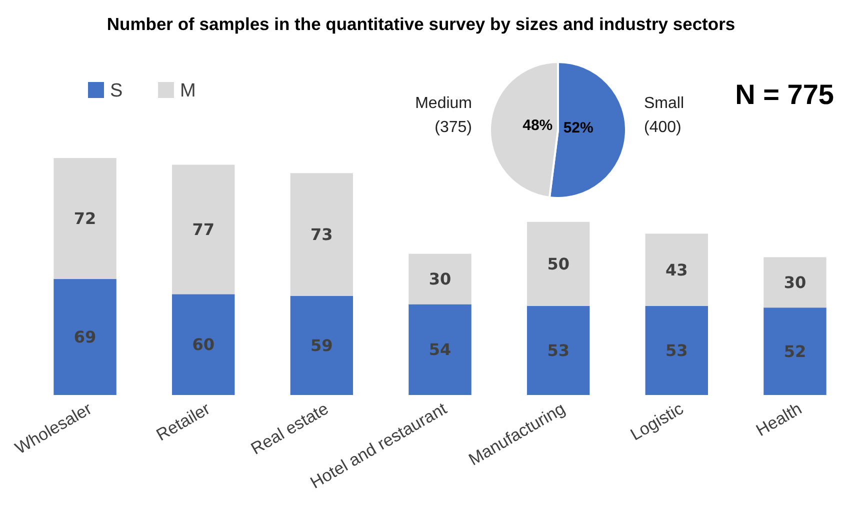 This screenshot has width=842, height=509. What do you see at coordinates (537, 125) in the screenshot?
I see `data-label: 48%` at bounding box center [537, 125].